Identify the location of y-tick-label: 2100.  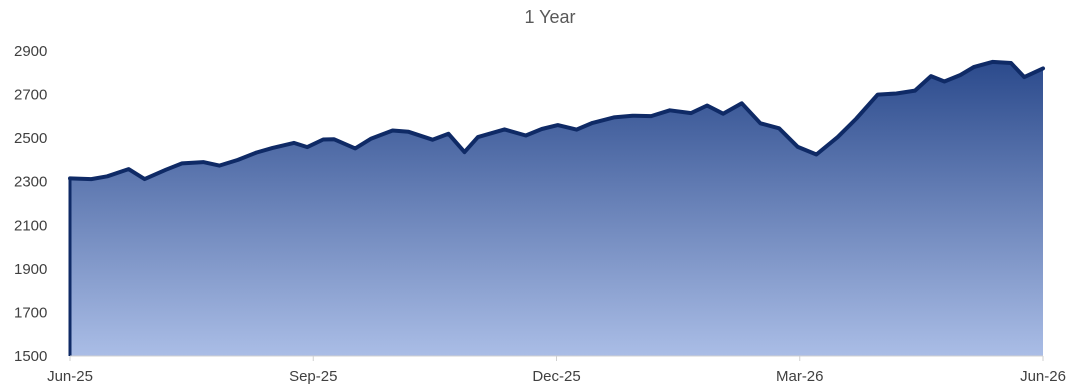
(30, 225).